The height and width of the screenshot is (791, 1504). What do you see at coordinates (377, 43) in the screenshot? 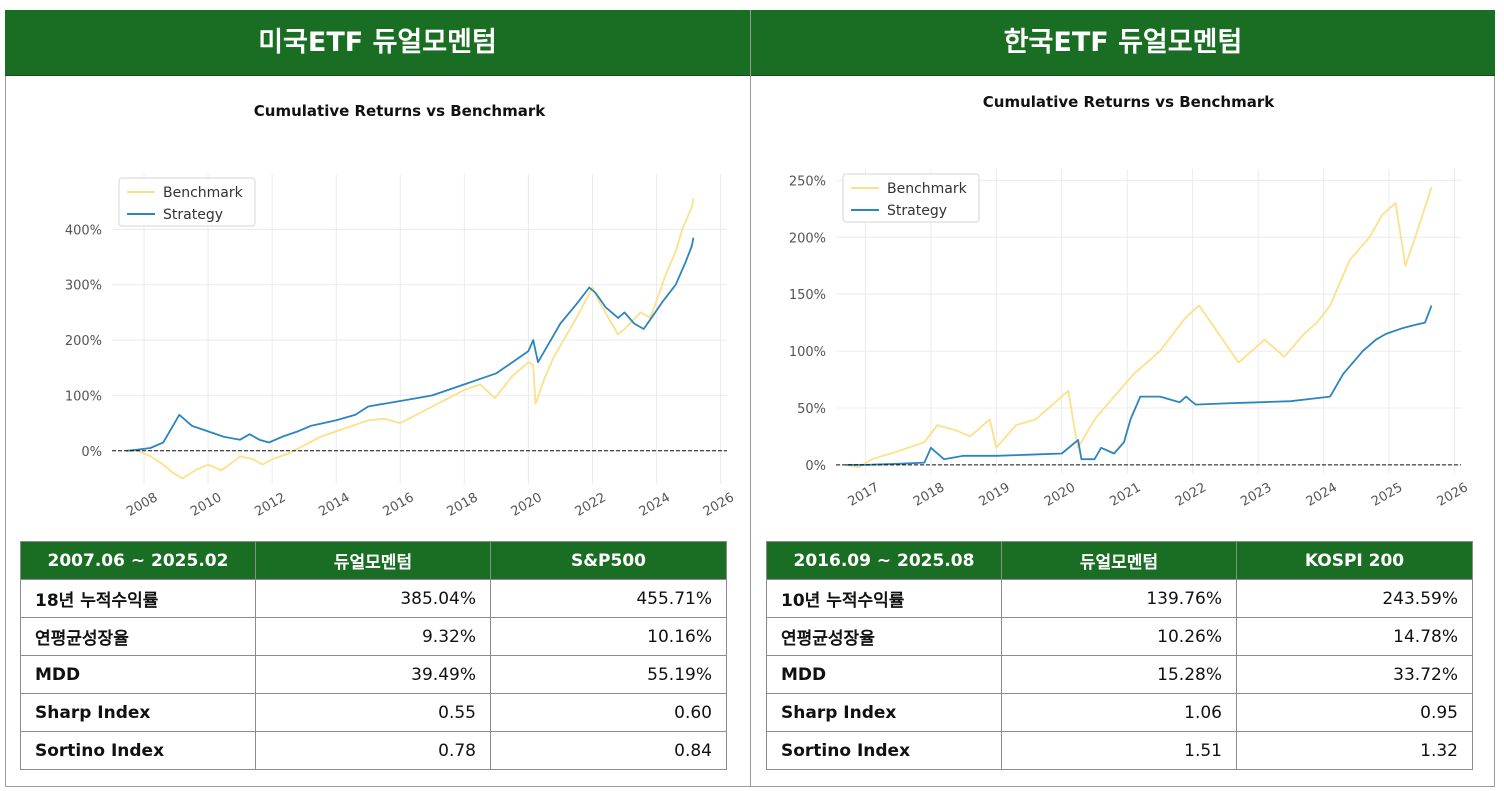
I see `panel-title: 미국ETF 듀얼모멘텀` at bounding box center [377, 43].